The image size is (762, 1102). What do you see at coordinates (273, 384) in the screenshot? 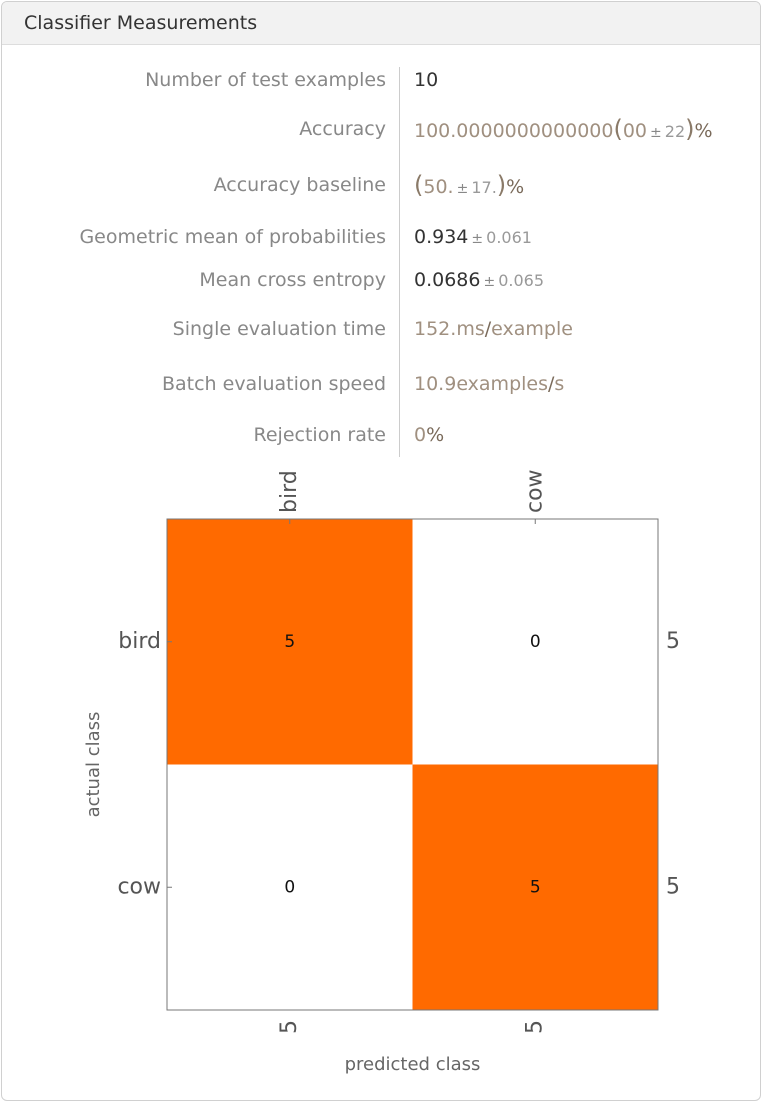
I see `measure-label: Batch evaluation speed` at bounding box center [273, 384].